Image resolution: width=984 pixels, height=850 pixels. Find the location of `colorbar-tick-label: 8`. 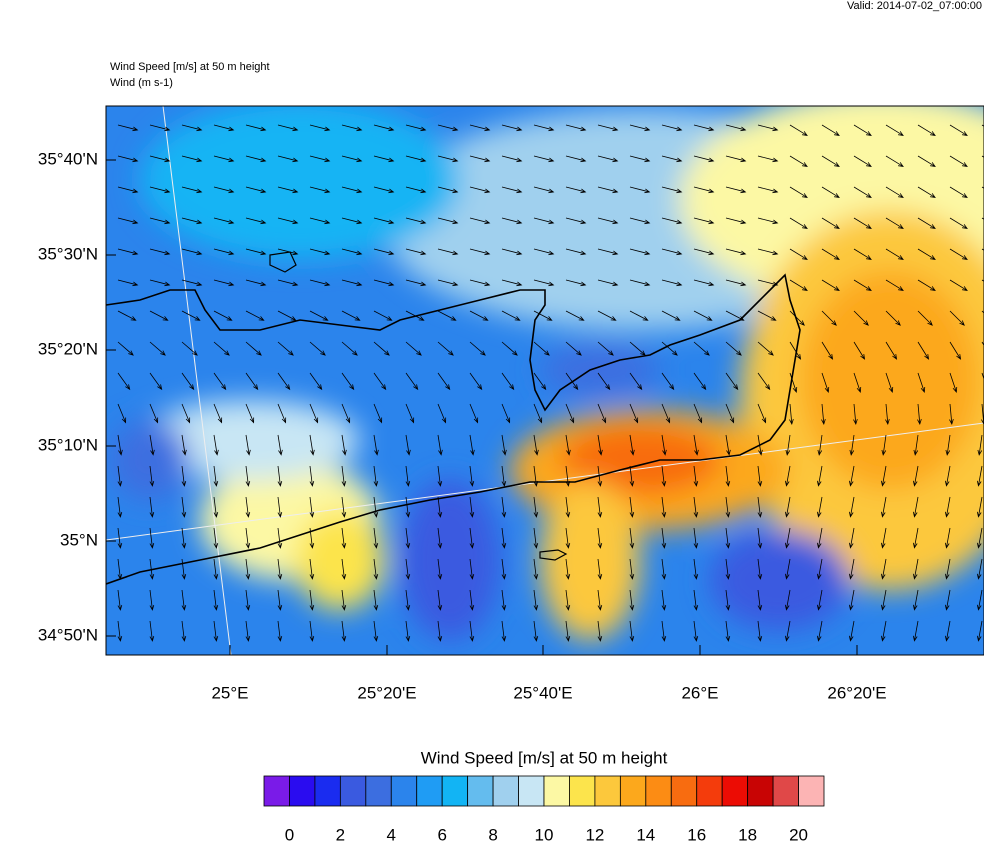

colorbar-tick-label: 8 is located at coordinates (492, 834).